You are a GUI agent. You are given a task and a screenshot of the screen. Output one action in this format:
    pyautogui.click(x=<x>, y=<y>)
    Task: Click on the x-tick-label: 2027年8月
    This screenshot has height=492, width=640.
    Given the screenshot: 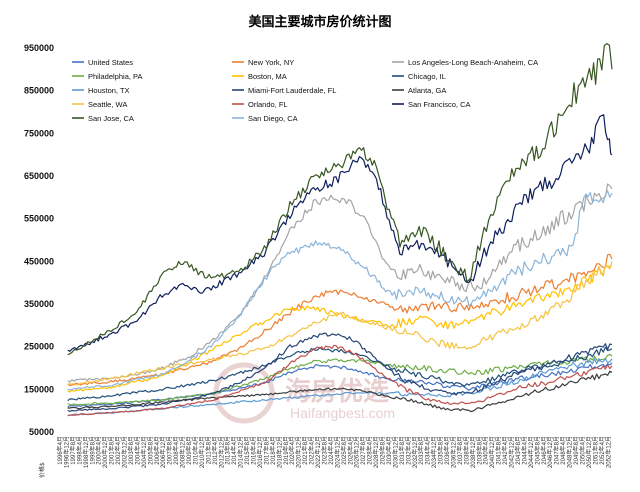 What is the action you would take?
    pyautogui.click(x=363, y=450)
    